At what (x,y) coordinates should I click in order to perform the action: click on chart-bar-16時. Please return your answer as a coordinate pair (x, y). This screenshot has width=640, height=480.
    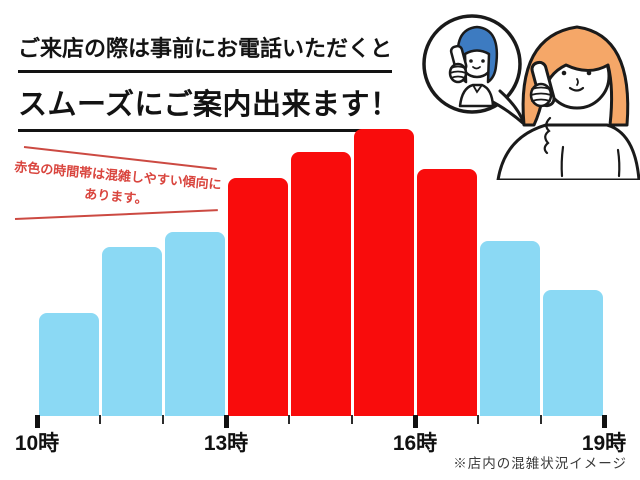
    Looking at the image, I should click on (446, 292).